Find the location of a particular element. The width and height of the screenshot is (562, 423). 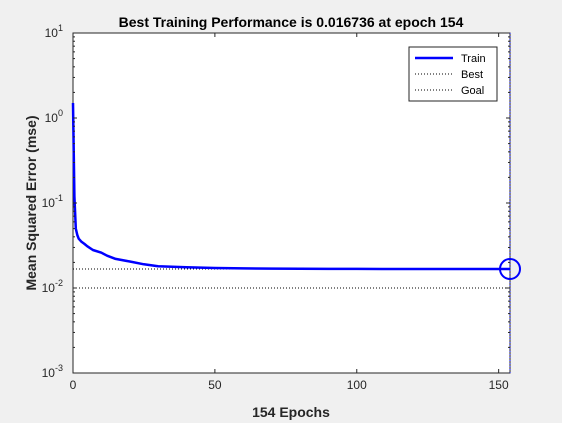

legend-label-train: Train is located at coordinates (473, 59).